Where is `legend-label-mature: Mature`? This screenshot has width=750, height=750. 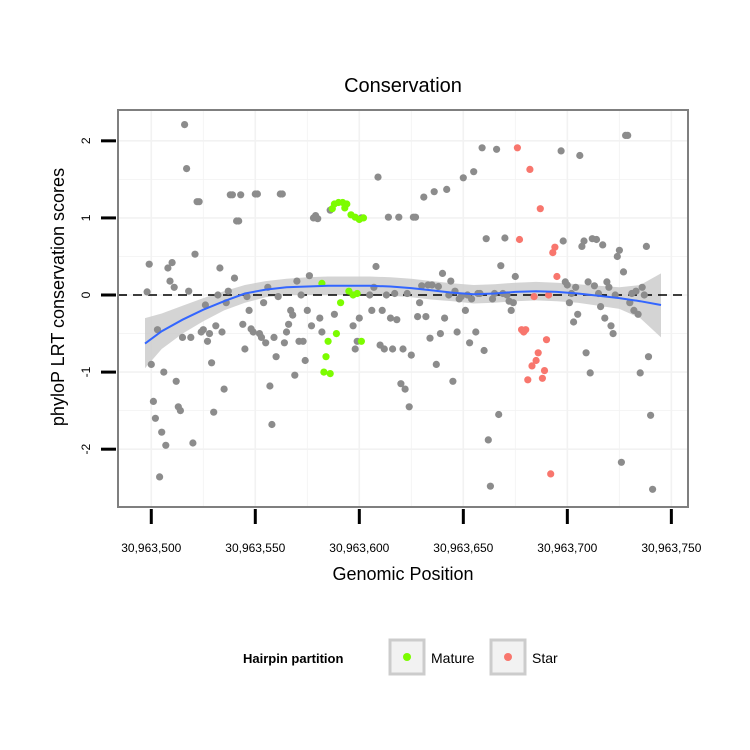 legend-label-mature: Mature is located at coordinates (453, 658).